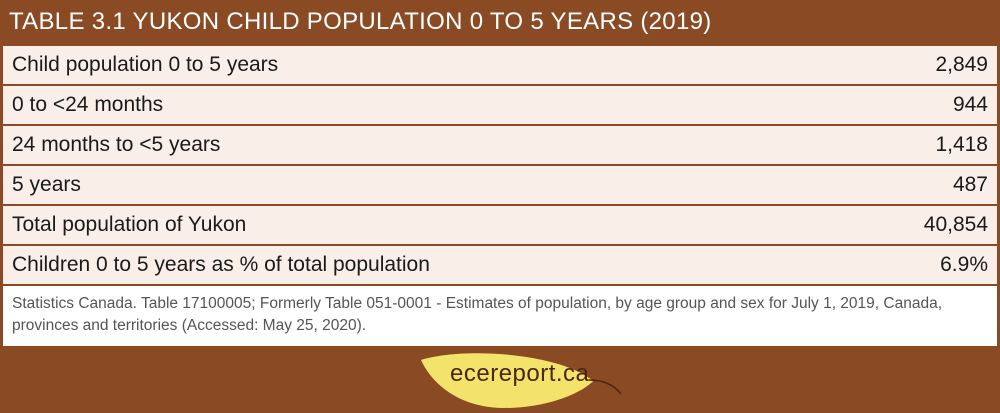 Image resolution: width=1000 pixels, height=413 pixels. Describe the element at coordinates (500, 146) in the screenshot. I see `table-row: 24 months to <5 years 1,418` at that location.